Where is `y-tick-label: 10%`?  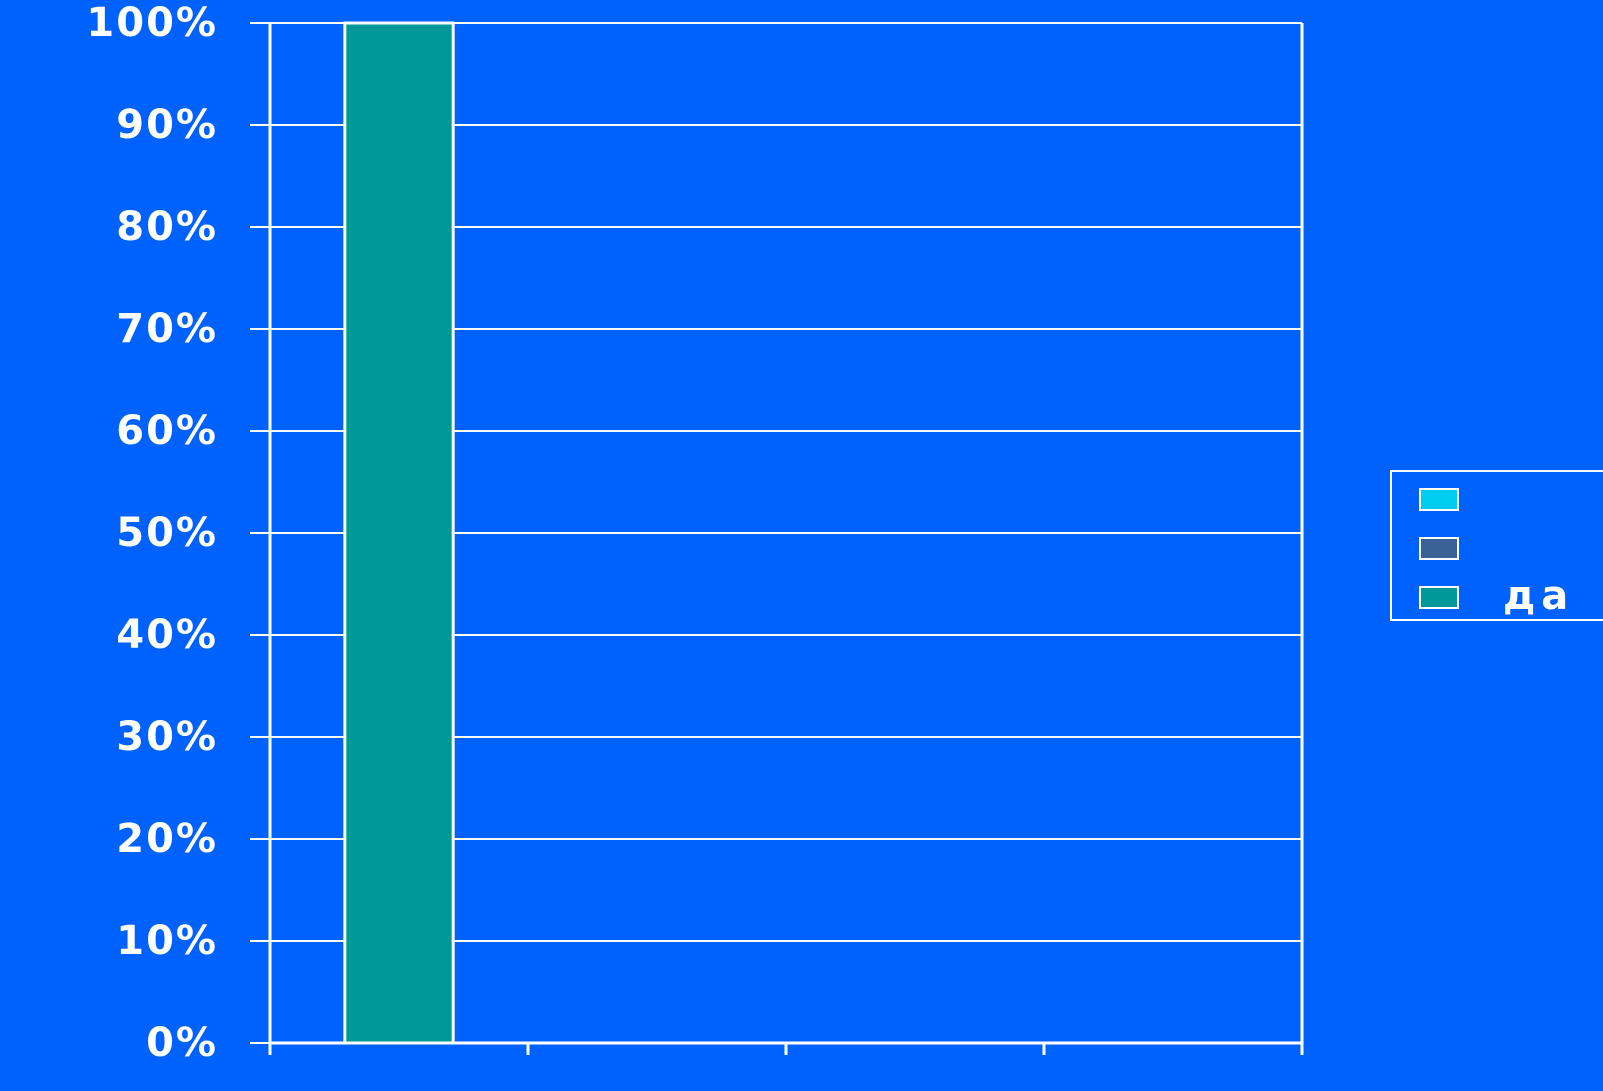 y-tick-label: 10% is located at coordinates (167, 941).